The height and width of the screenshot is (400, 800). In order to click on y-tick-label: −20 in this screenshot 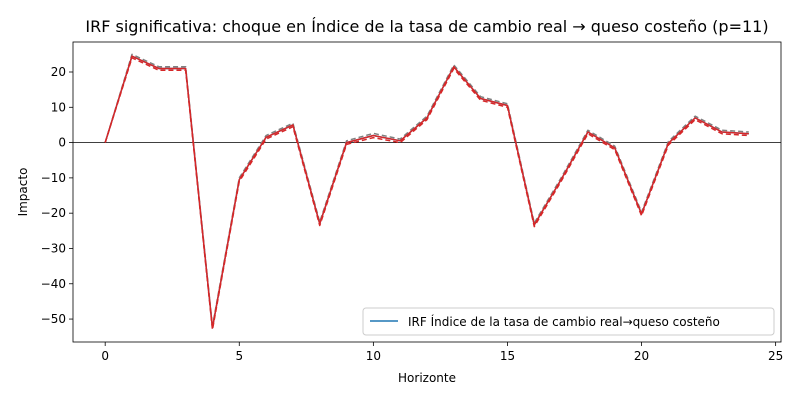, I will do `click(53, 213)`.